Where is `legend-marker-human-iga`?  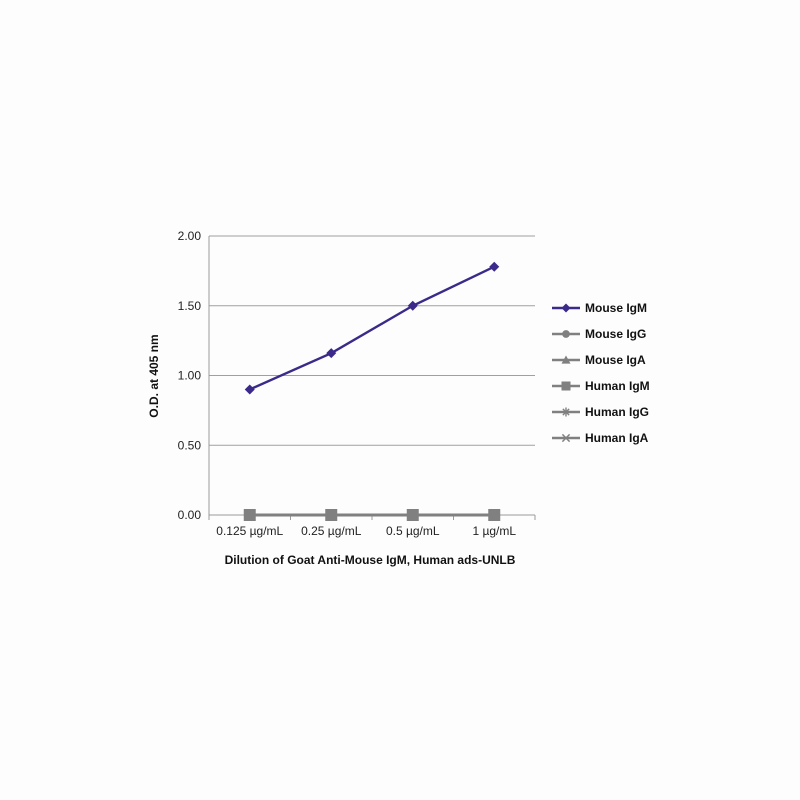
legend-marker-human-iga is located at coordinates (566, 438).